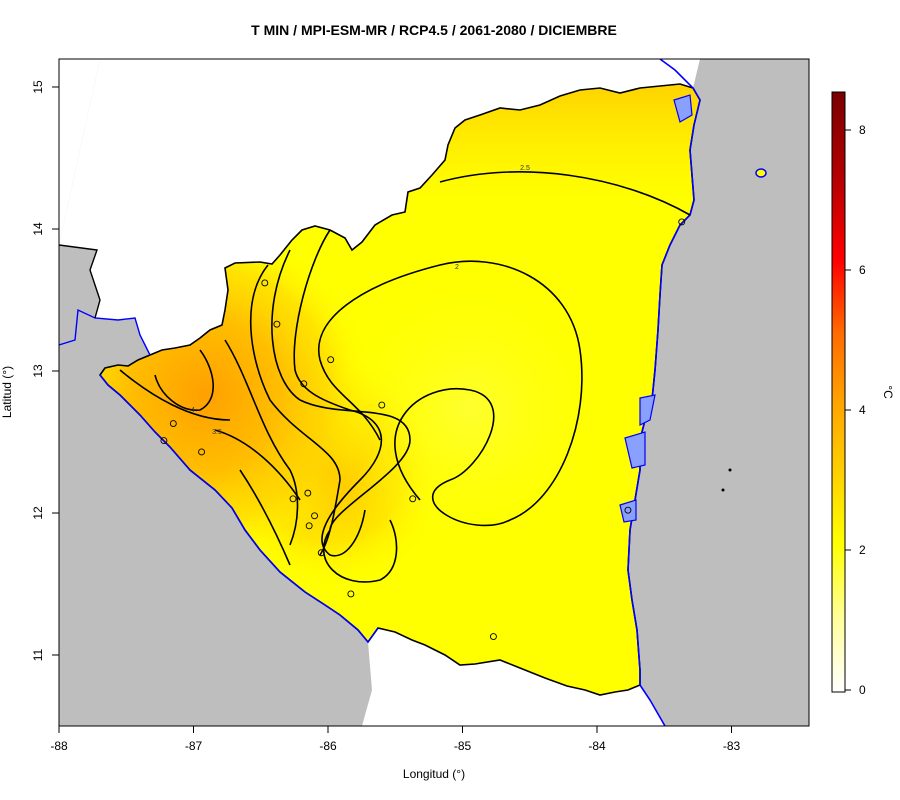  What do you see at coordinates (38, 654) in the screenshot?
I see `y-tick-label: 11` at bounding box center [38, 654].